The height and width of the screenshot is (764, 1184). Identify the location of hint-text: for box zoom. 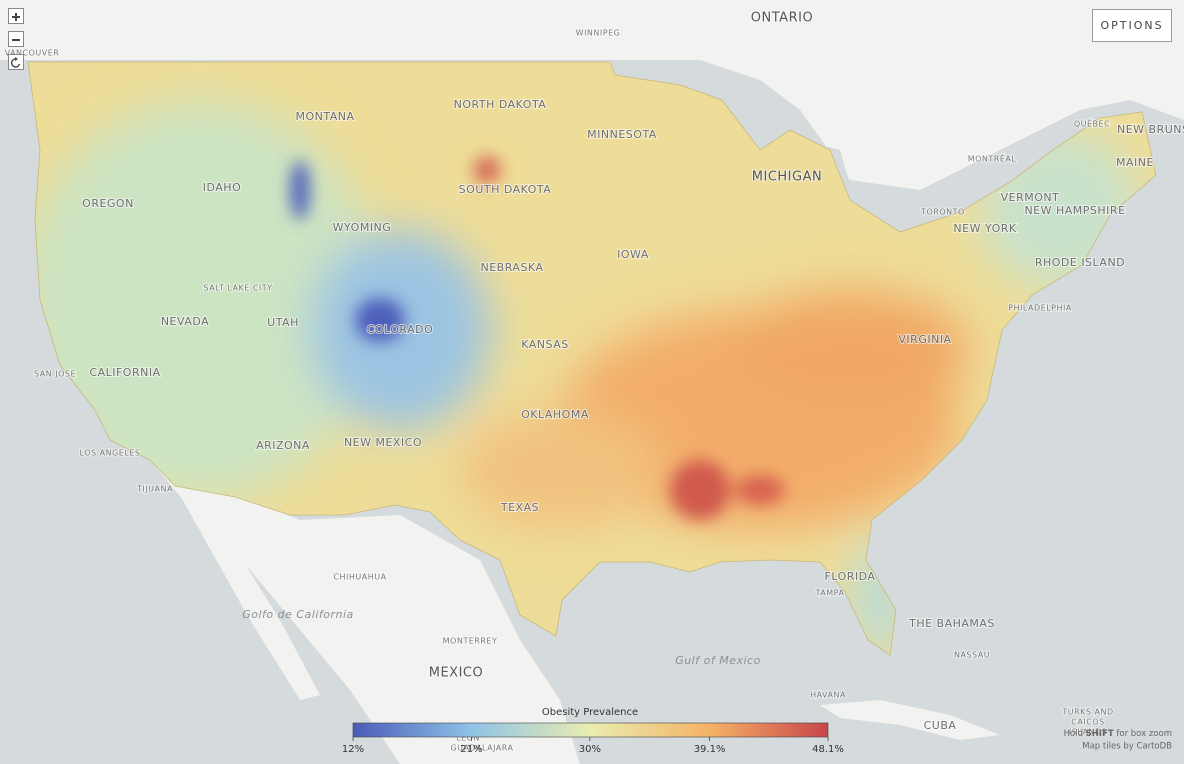
(1144, 734).